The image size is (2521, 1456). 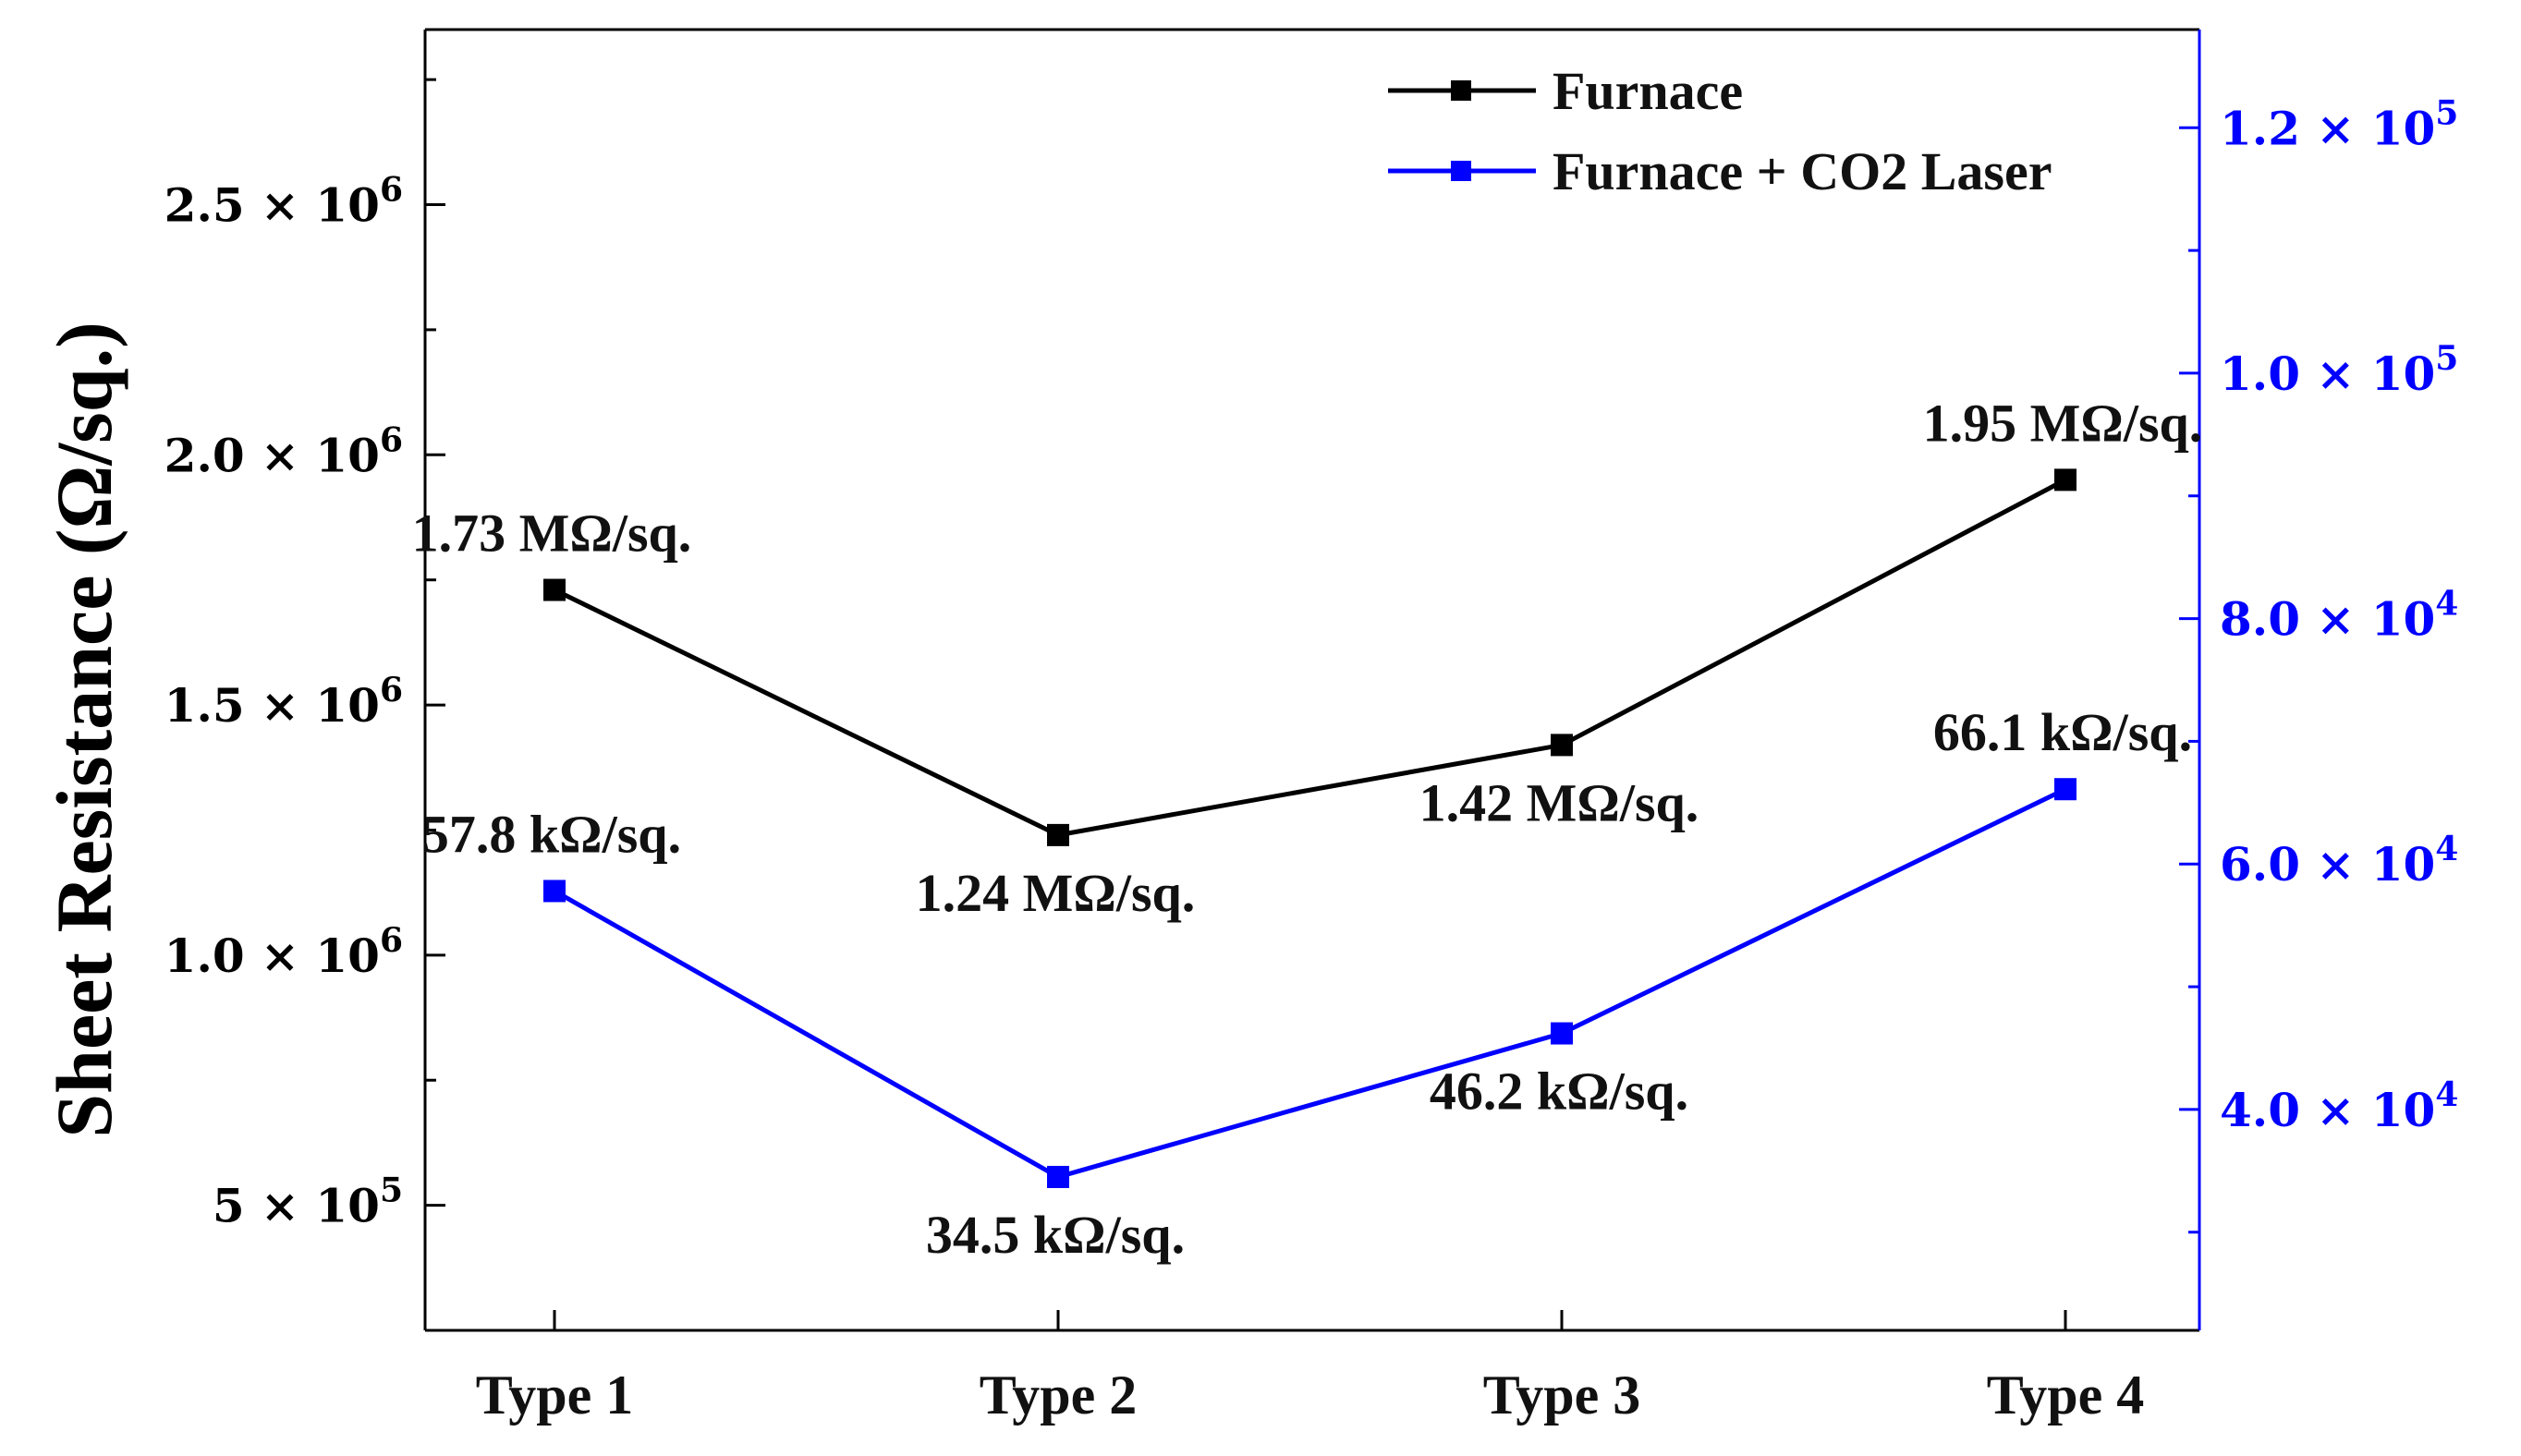 I want to click on data-label: 34.5 kΩ/sq., so click(x=1055, y=1235).